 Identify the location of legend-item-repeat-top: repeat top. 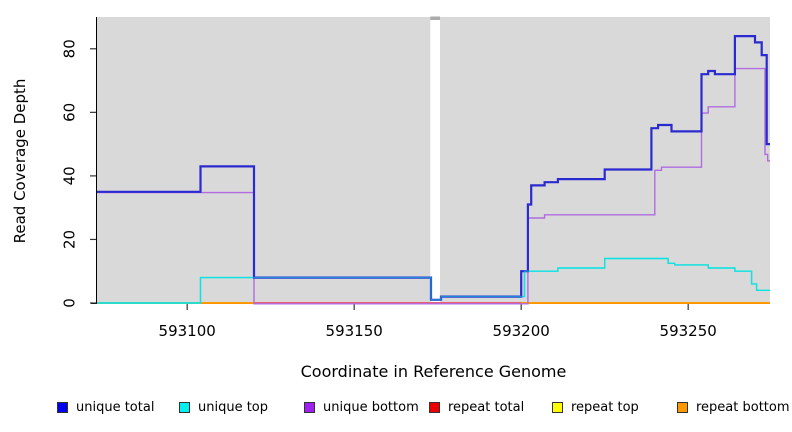
(595, 407).